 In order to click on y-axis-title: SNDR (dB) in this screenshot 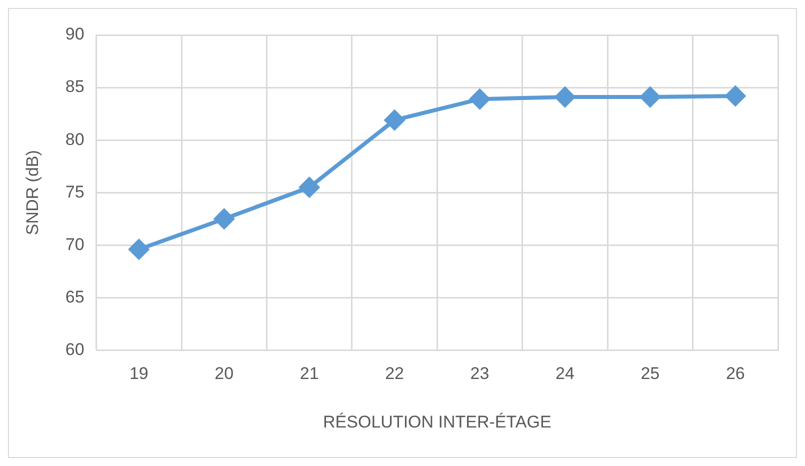, I will do `click(32, 193)`.